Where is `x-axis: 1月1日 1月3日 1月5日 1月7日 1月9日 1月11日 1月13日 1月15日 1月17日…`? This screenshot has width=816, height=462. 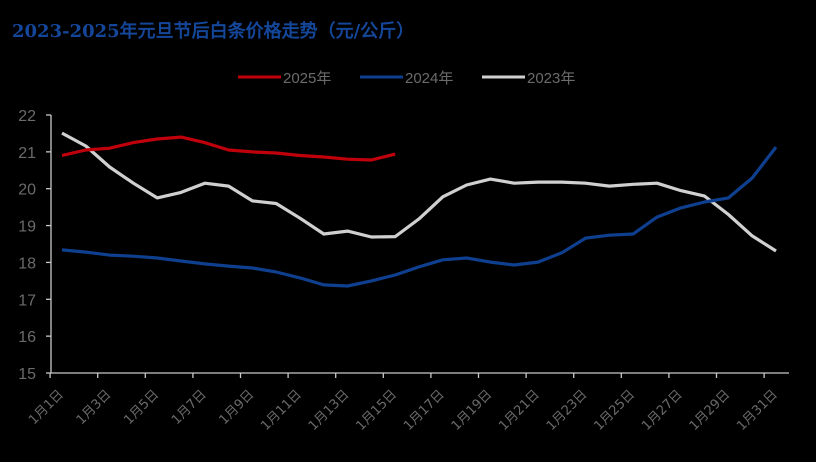
x-axis: 1月1日 1月3日 1月5日 1月7日 1月9日 1月11日 1月13日 1月15日 1月17日… is located at coordinates (407, 403).